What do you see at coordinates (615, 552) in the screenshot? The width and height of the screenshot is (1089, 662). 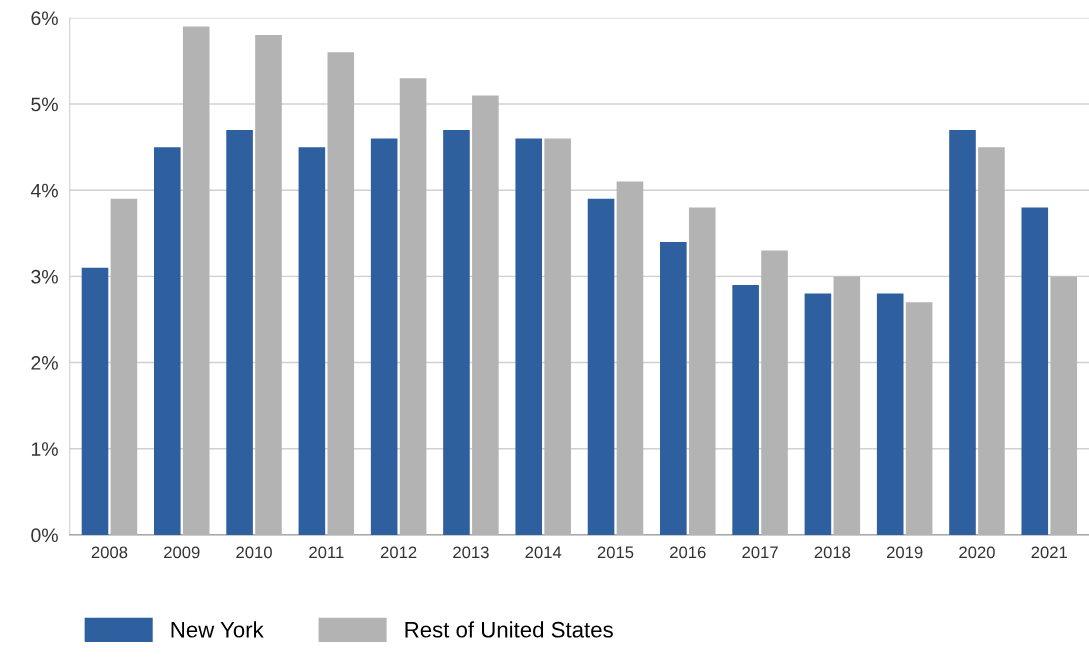 I see `x-tick-label: 2015` at bounding box center [615, 552].